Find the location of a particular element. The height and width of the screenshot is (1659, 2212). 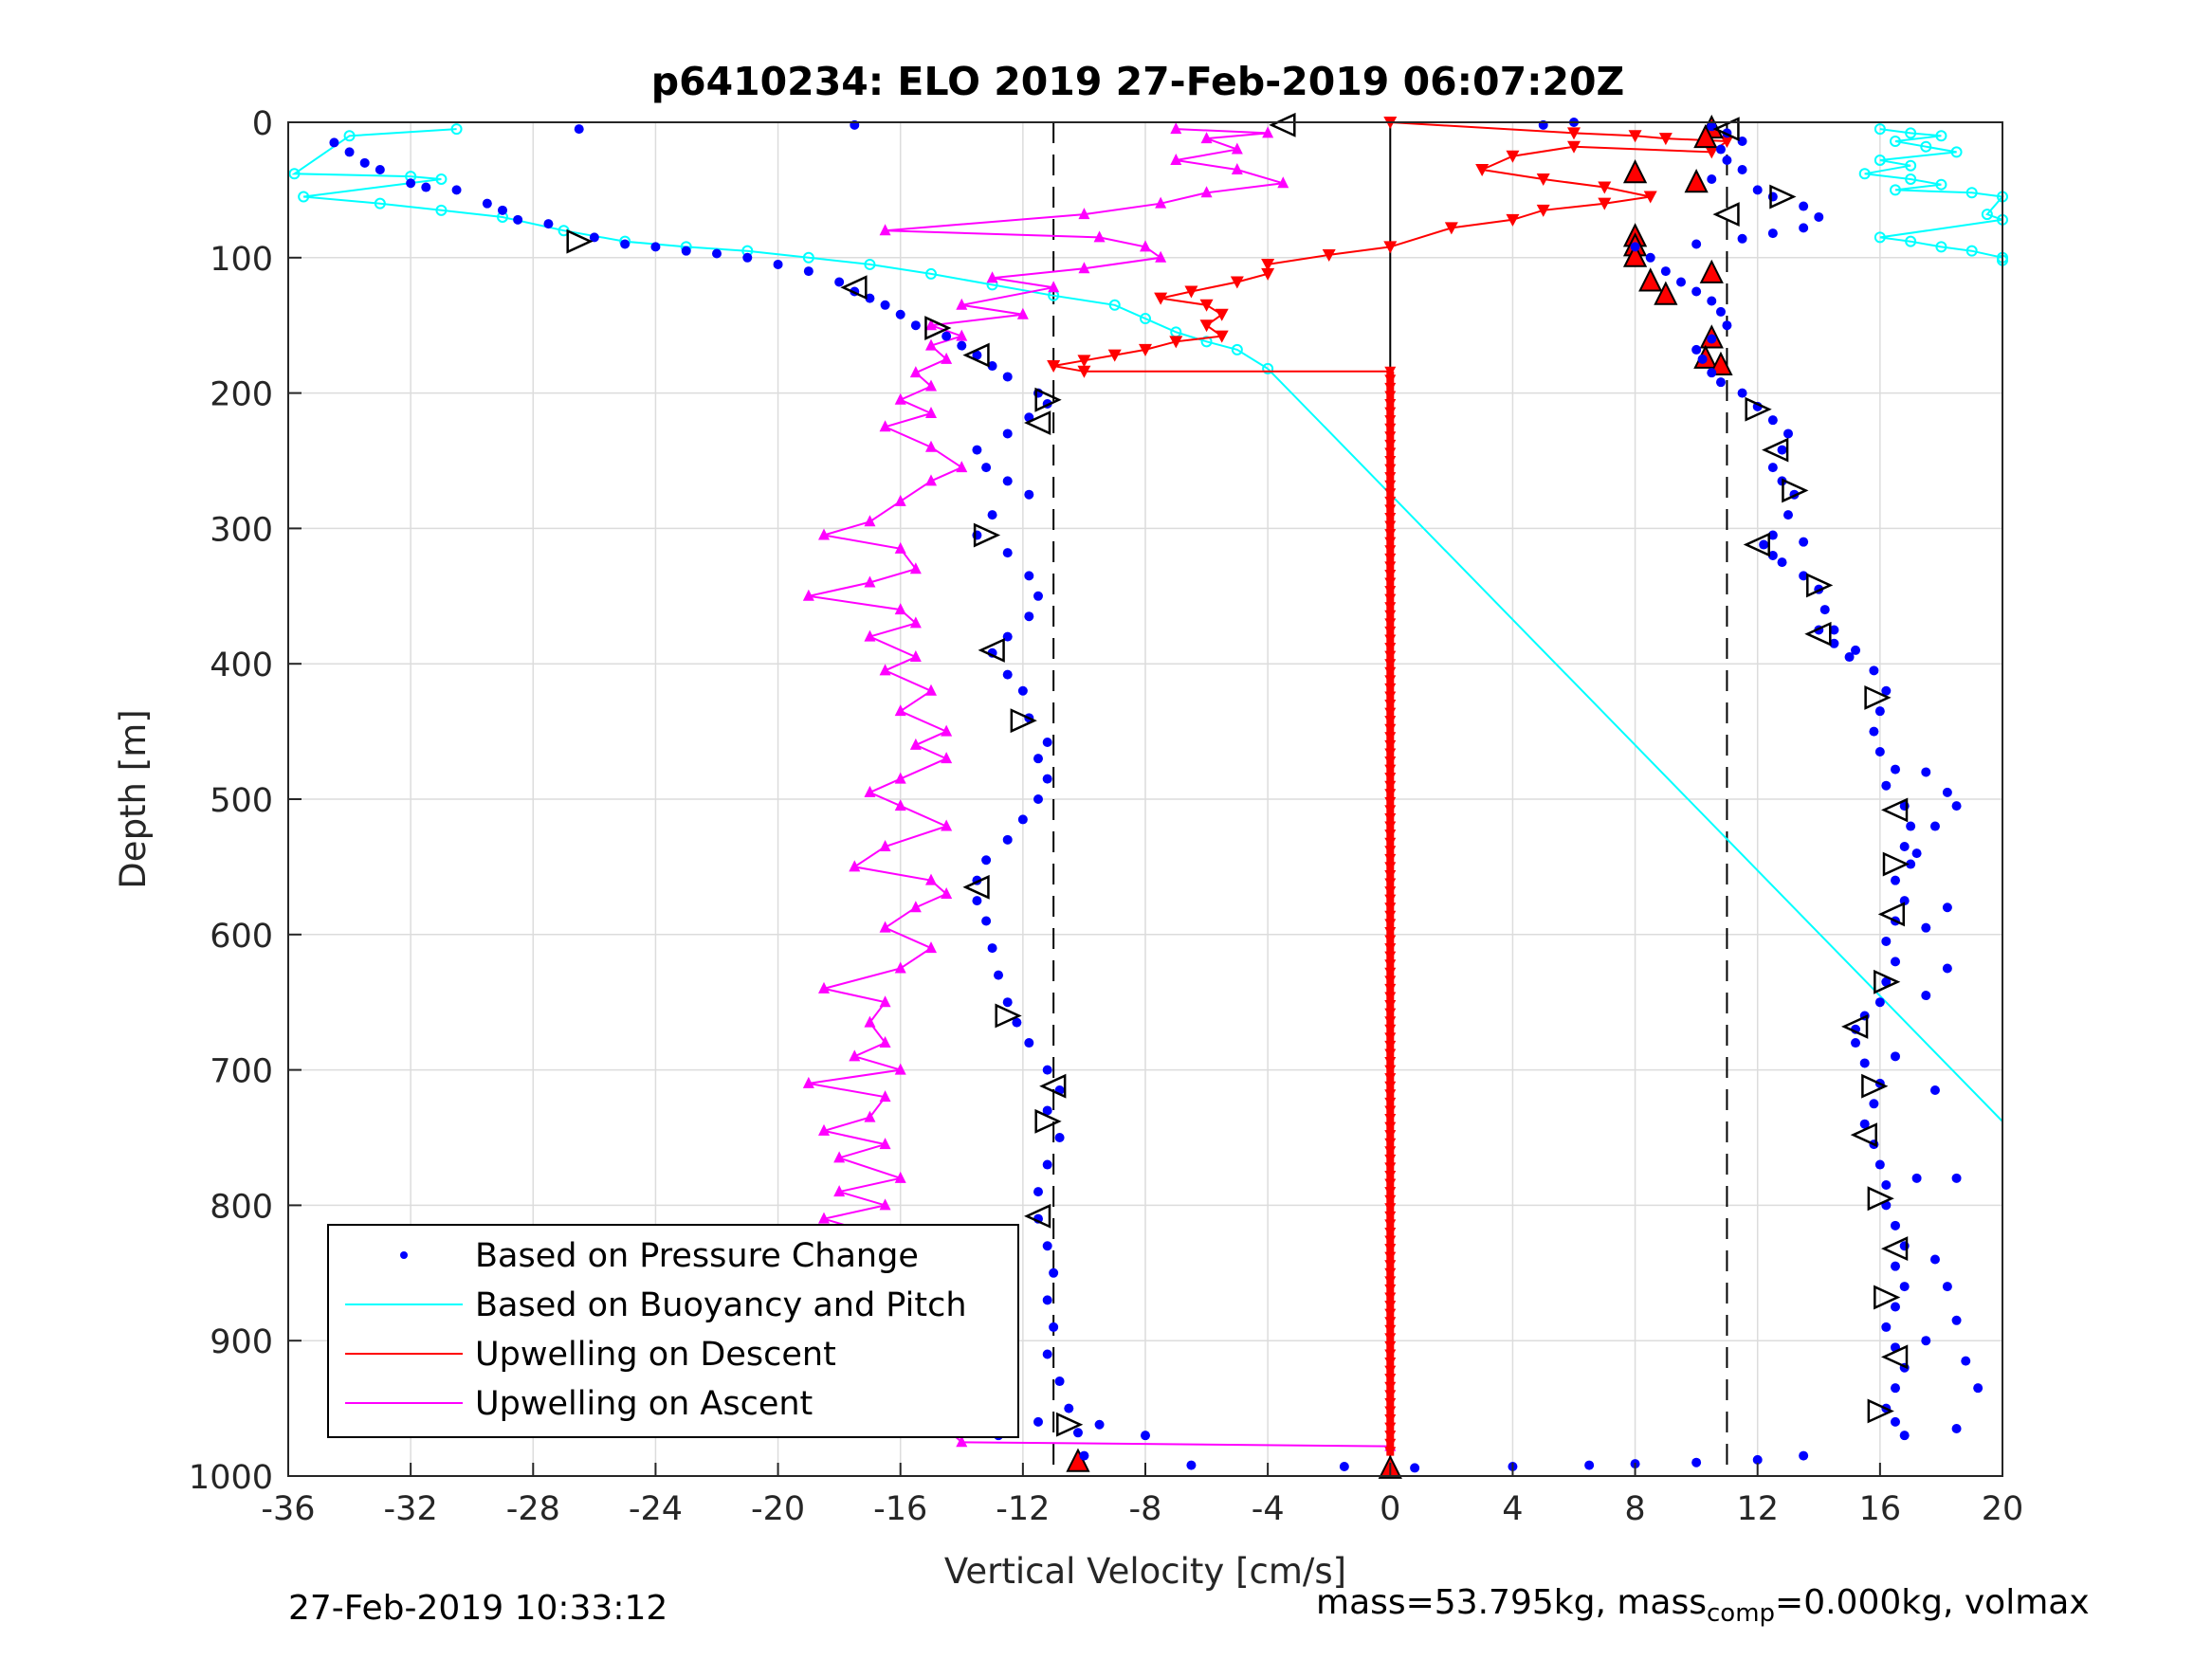

x-axis-label: Vertical Velocity [cm/s] is located at coordinates (1145, 1571).